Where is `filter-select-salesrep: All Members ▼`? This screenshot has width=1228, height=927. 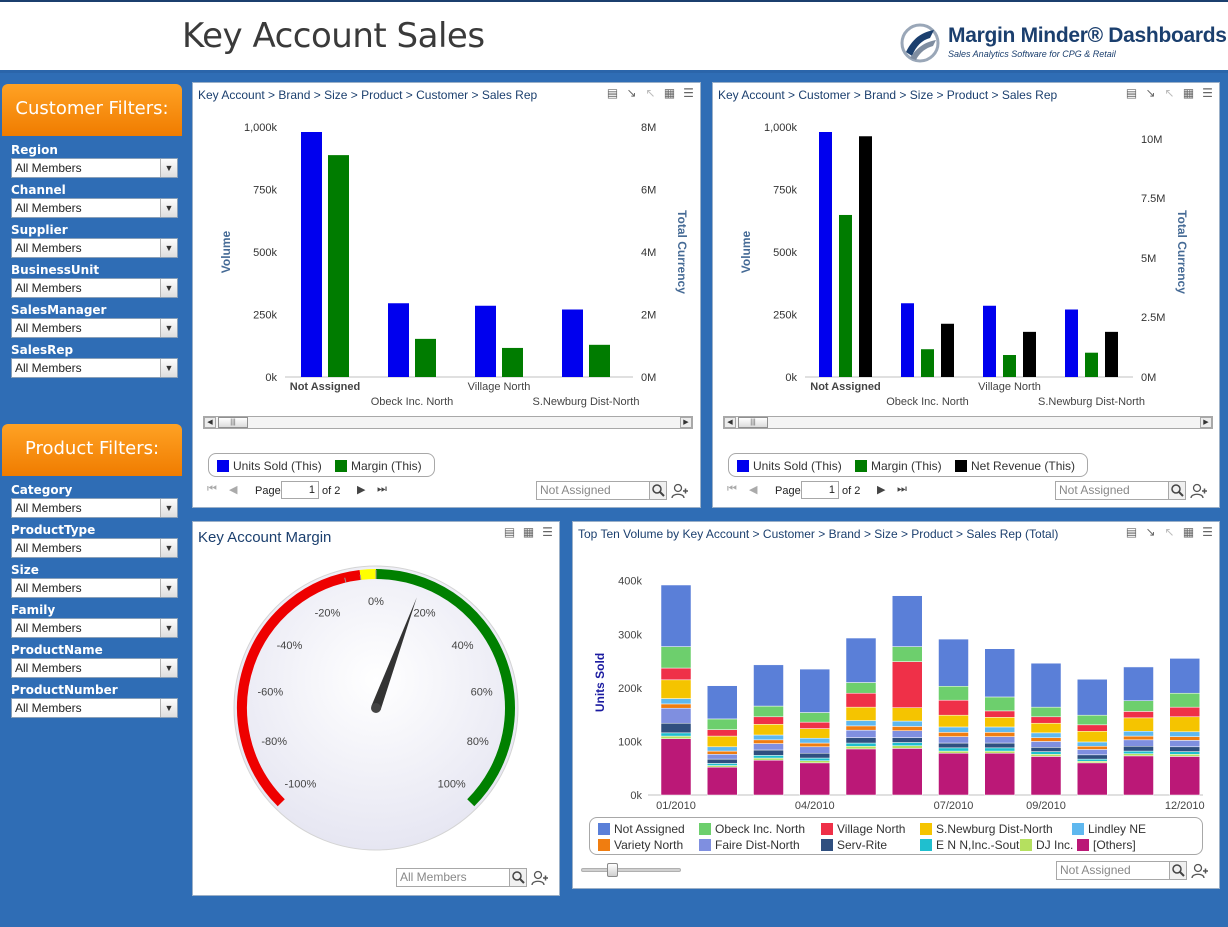 filter-select-salesrep: All Members ▼ is located at coordinates (94, 368).